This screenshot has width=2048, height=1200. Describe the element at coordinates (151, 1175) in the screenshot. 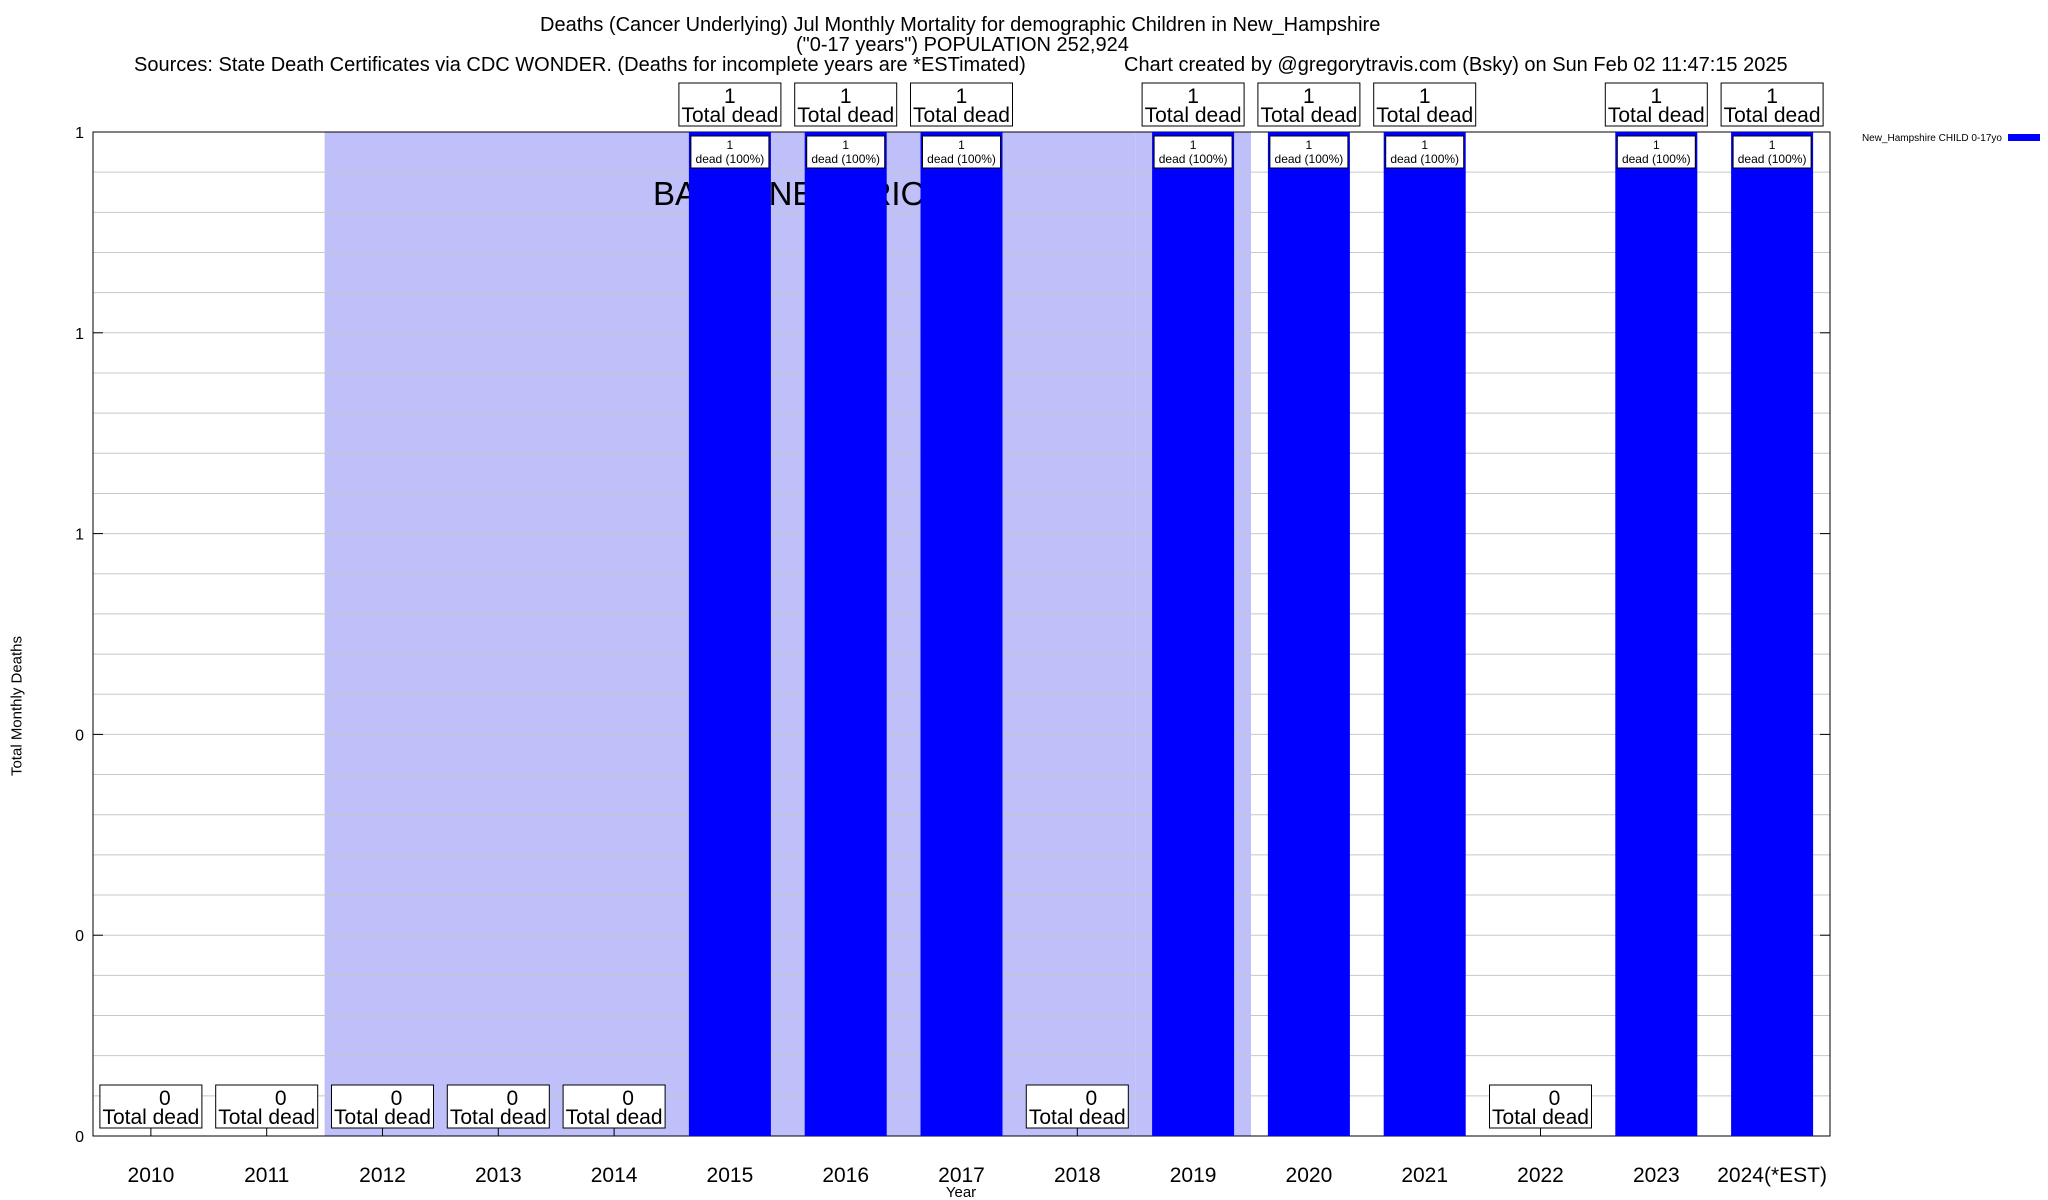

I see `x-tick-label: 2010` at that location.